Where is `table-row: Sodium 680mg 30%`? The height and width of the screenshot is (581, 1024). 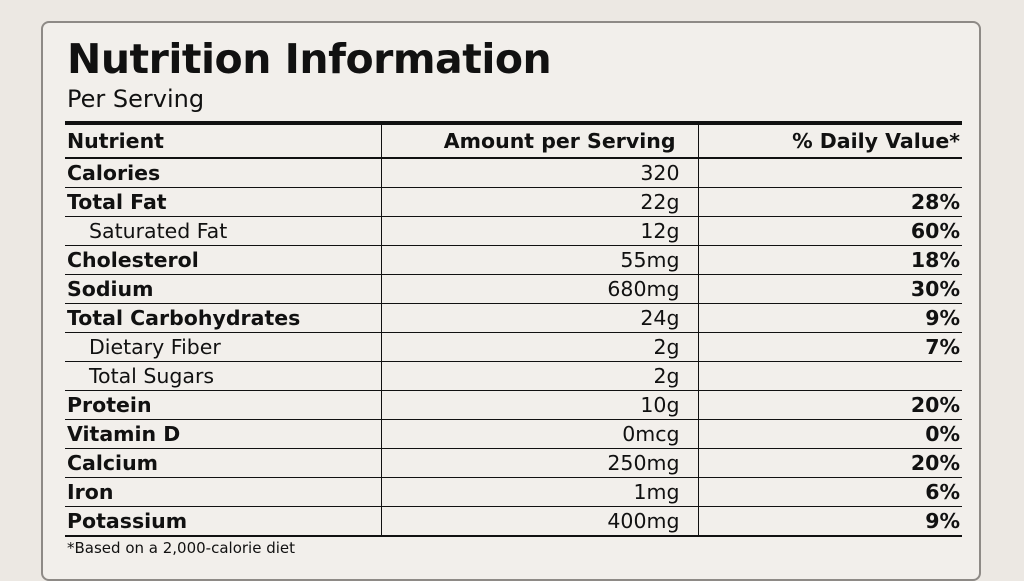 table-row: Sodium 680mg 30% is located at coordinates (513, 289).